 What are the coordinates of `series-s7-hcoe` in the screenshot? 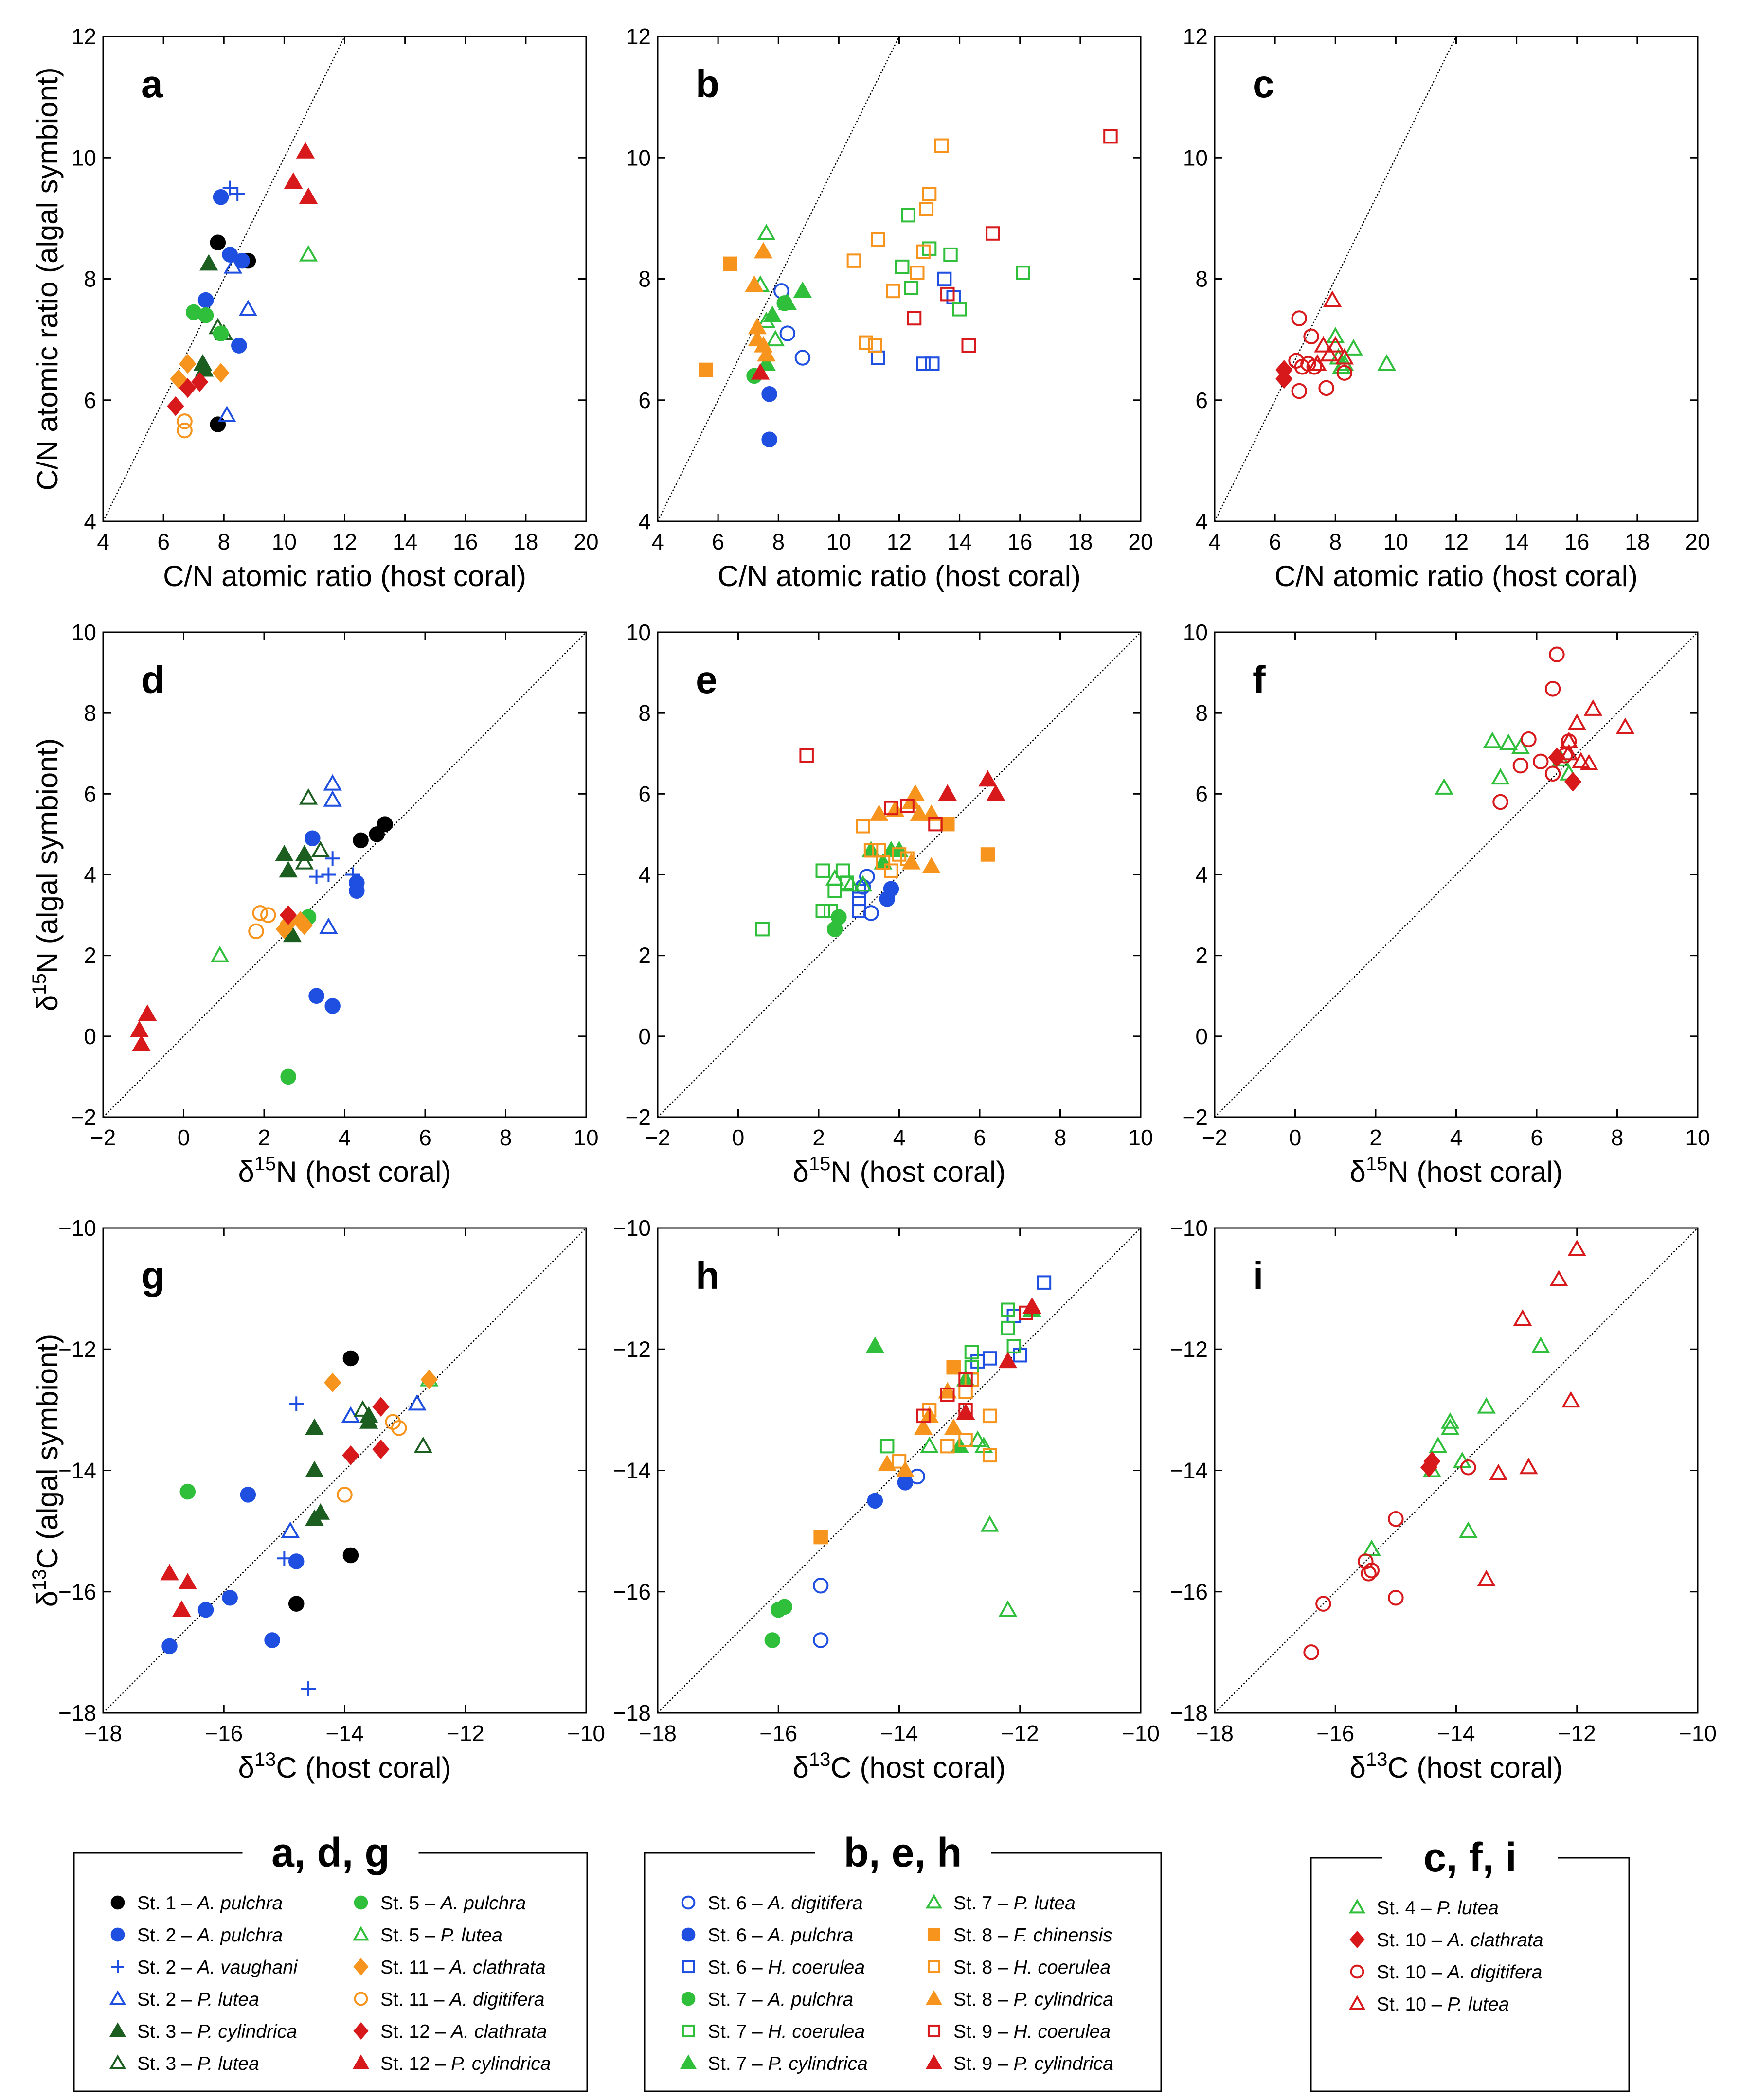 It's located at (804, 900).